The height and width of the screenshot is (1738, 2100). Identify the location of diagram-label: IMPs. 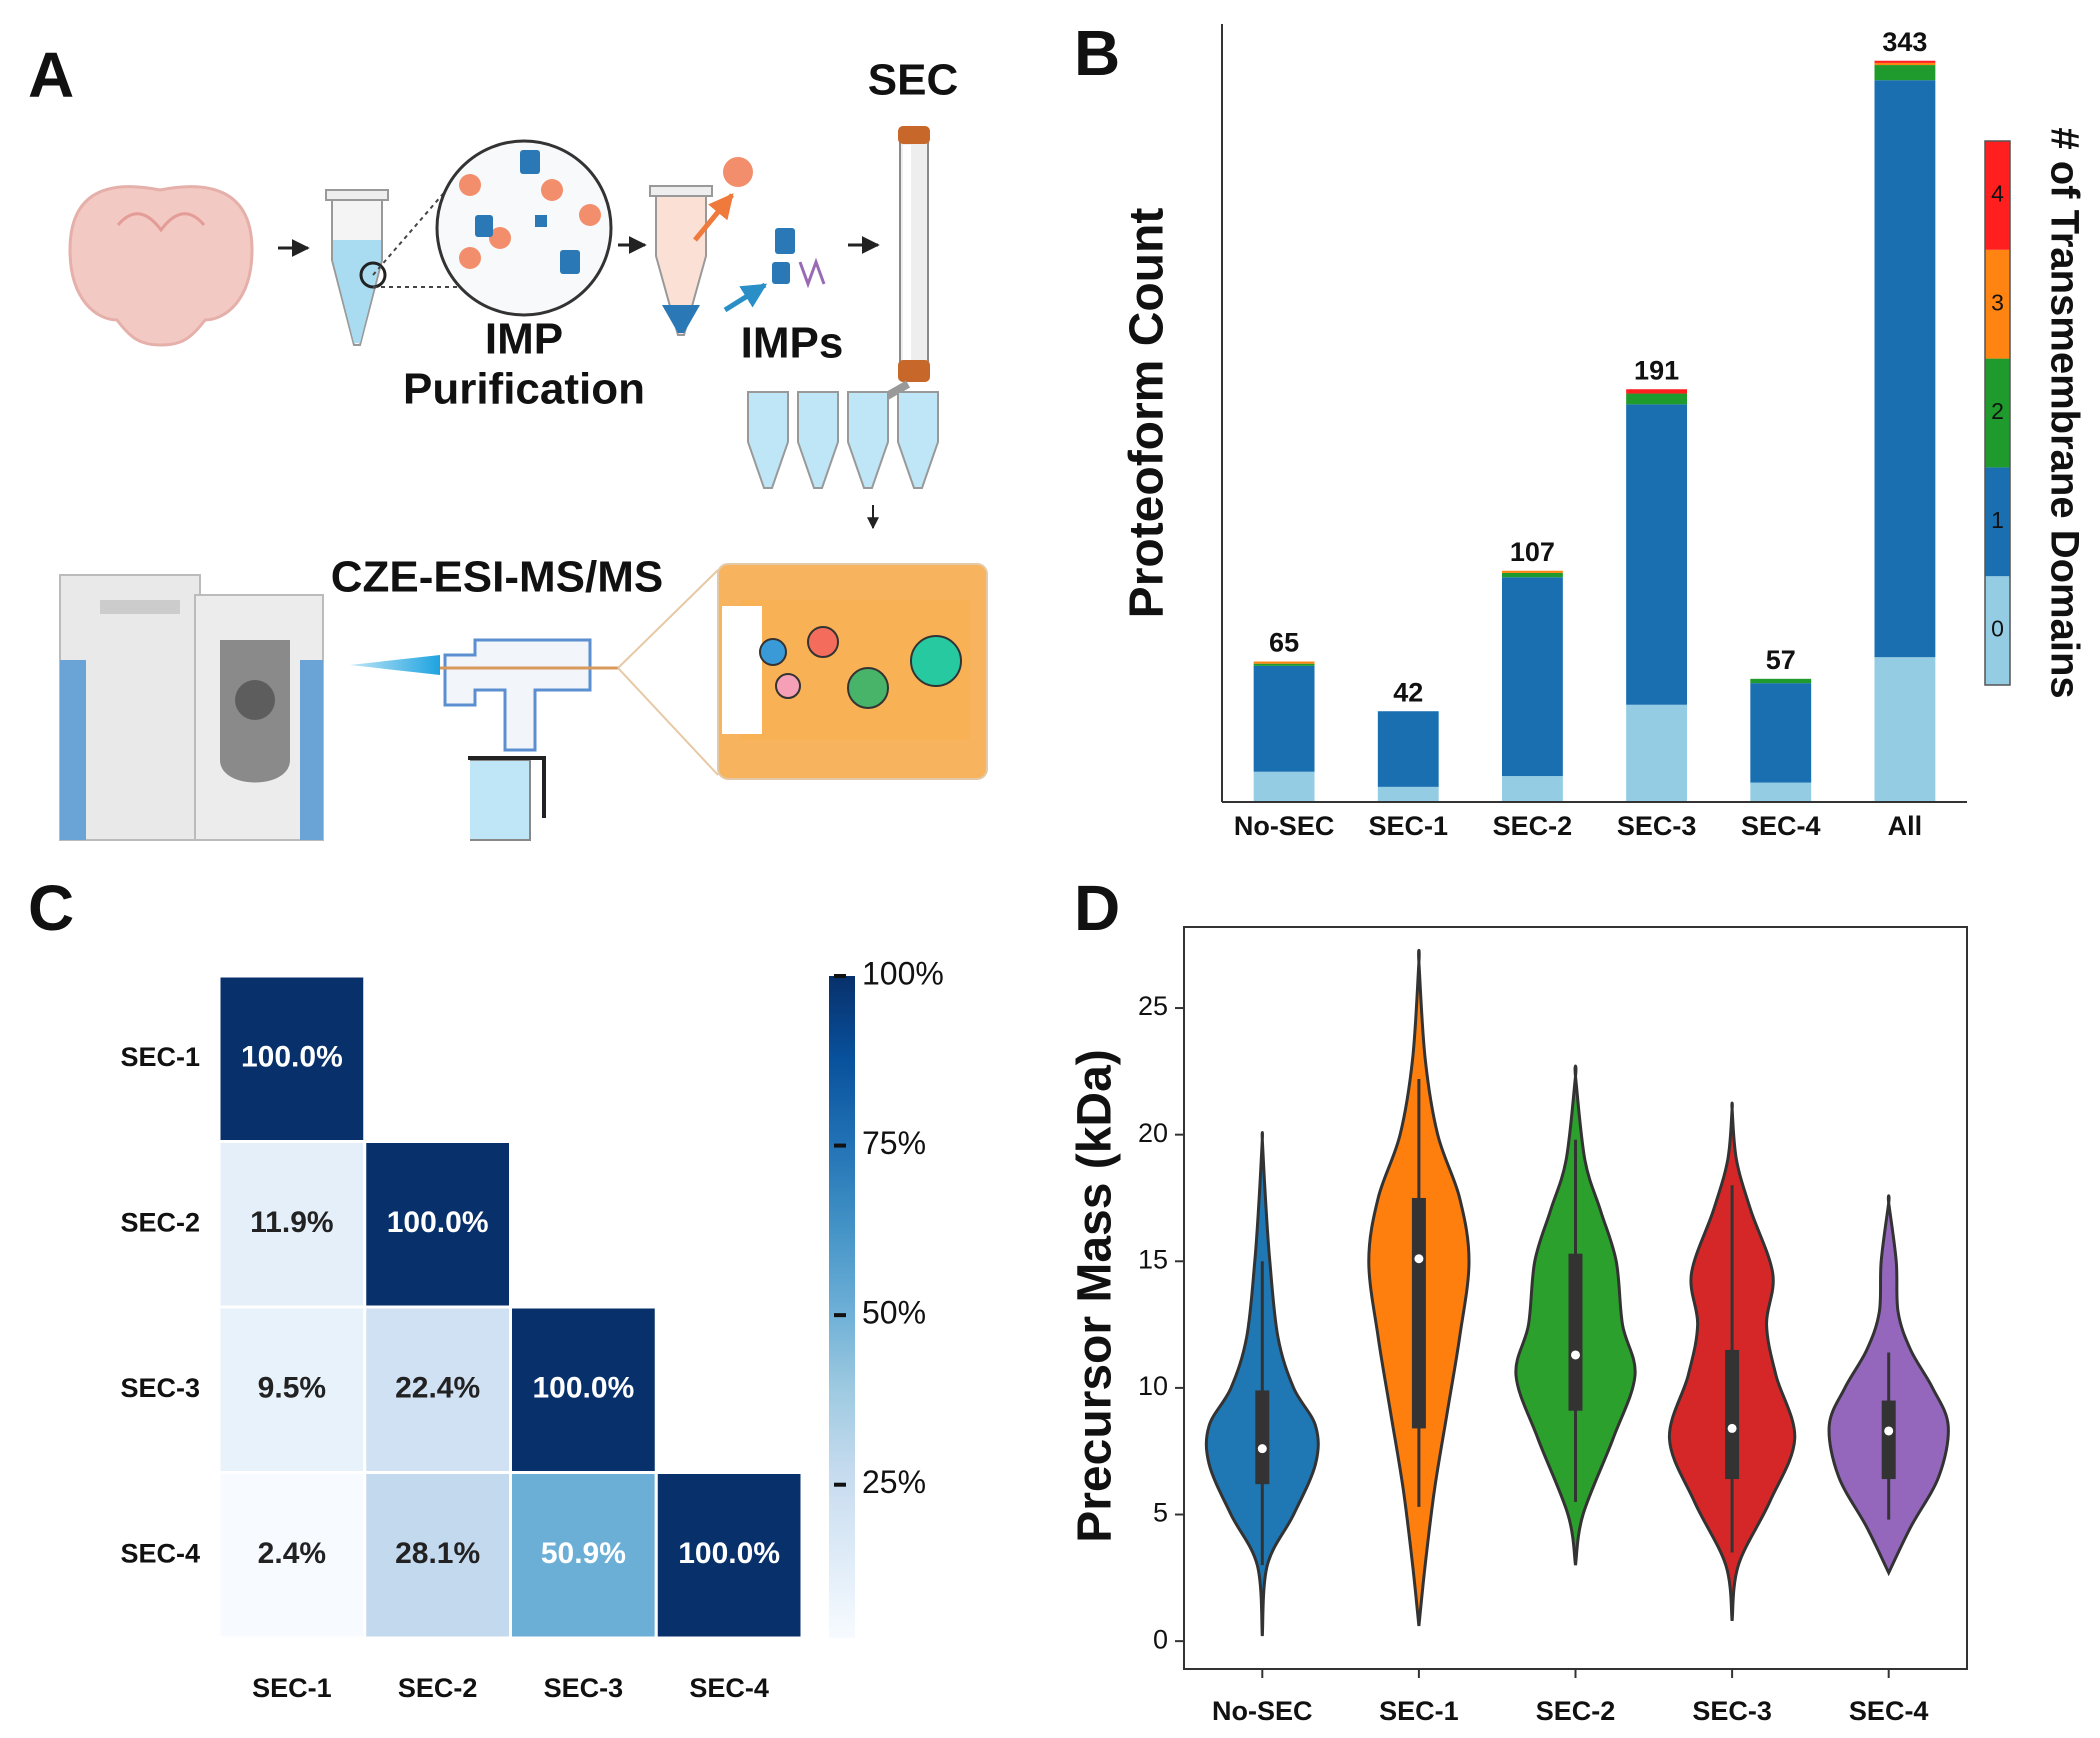
(792, 343).